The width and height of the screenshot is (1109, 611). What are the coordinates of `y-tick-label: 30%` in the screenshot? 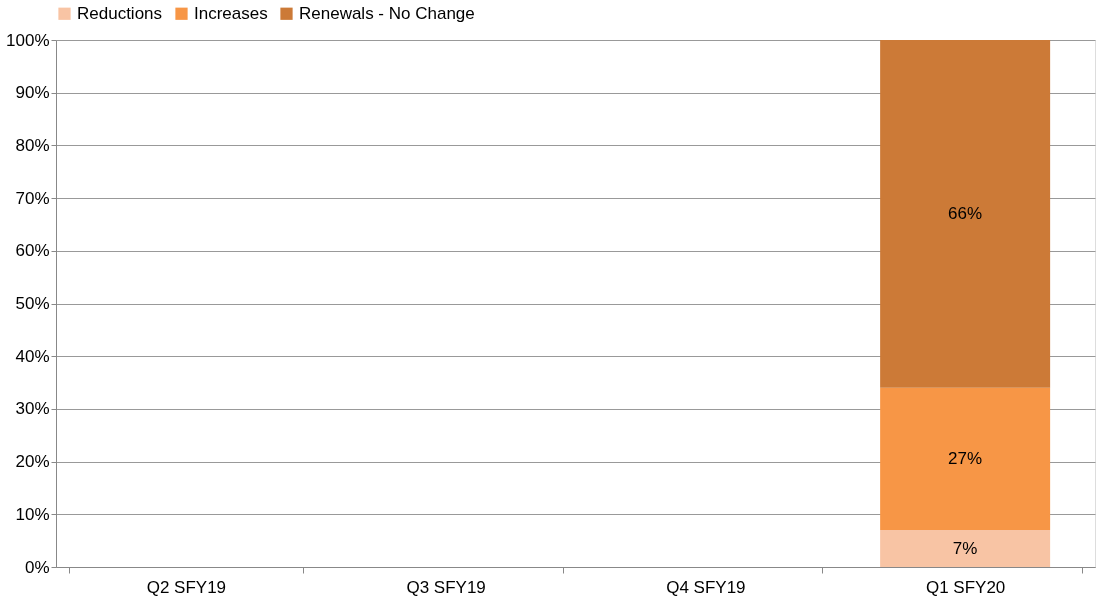 It's located at (32, 409).